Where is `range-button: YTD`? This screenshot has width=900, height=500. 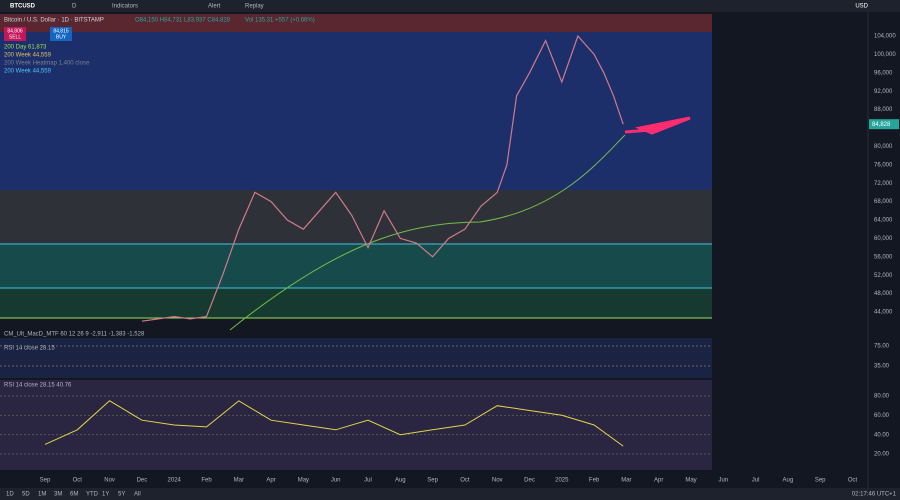 range-button: YTD is located at coordinates (92, 495).